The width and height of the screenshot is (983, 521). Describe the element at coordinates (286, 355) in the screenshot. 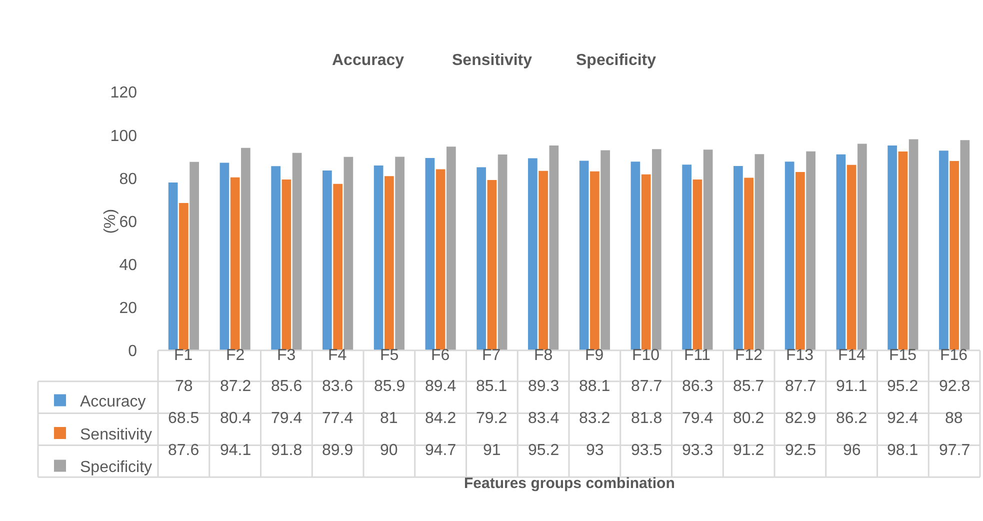

I see `x-tick-label: F3` at that location.